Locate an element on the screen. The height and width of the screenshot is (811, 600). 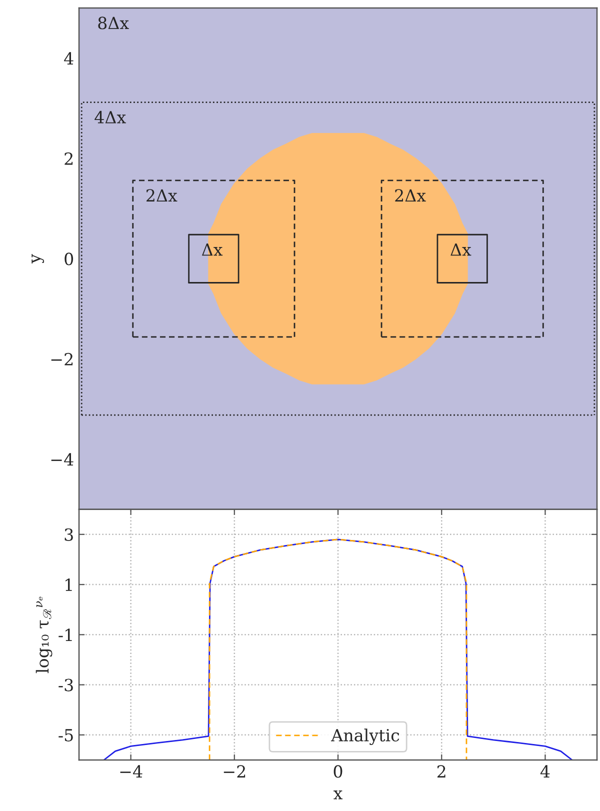
x-tick-label: 4 is located at coordinates (545, 771).